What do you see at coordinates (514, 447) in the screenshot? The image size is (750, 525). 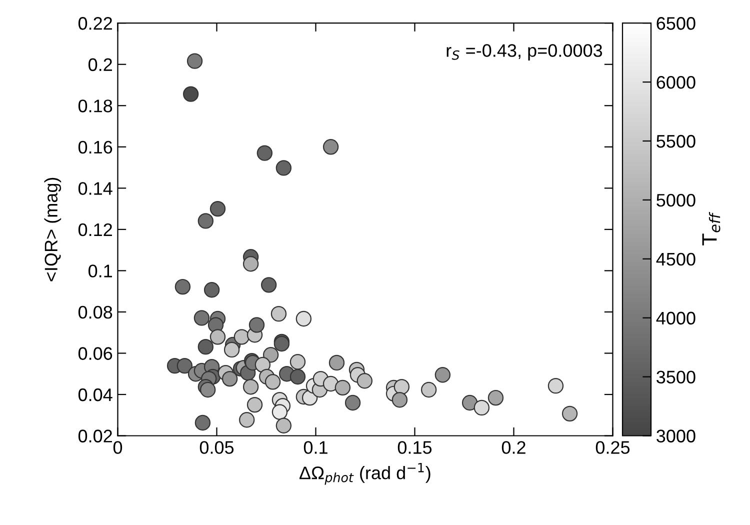 I see `x-tick-label: 0.2` at bounding box center [514, 447].